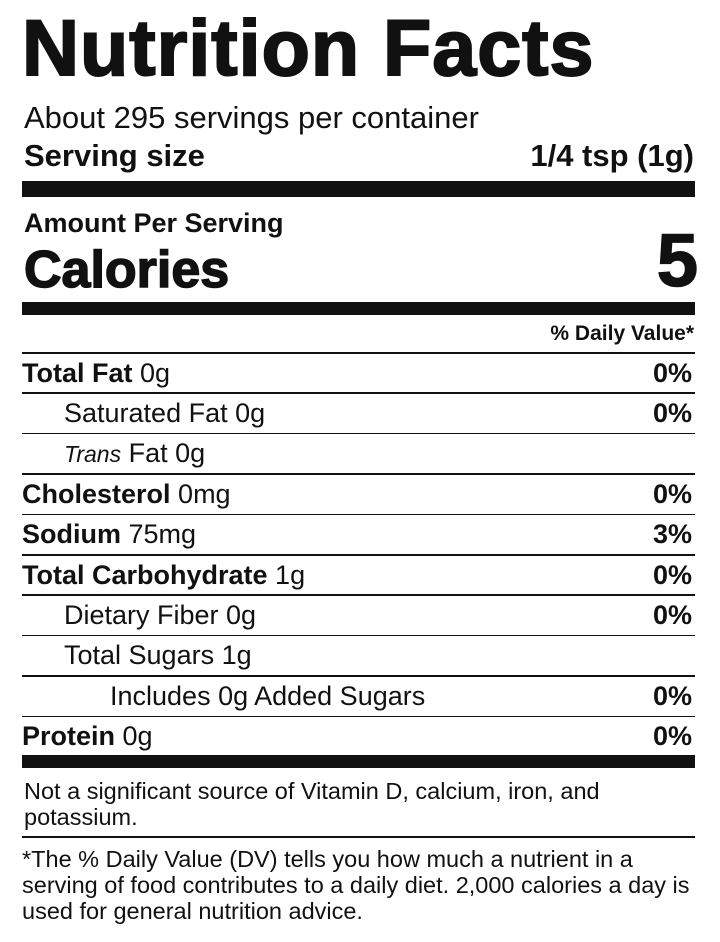 Image resolution: width=720 pixels, height=942 pixels. What do you see at coordinates (357, 575) in the screenshot?
I see `nutrient-row: Total Carbohydrate 1g 0%` at bounding box center [357, 575].